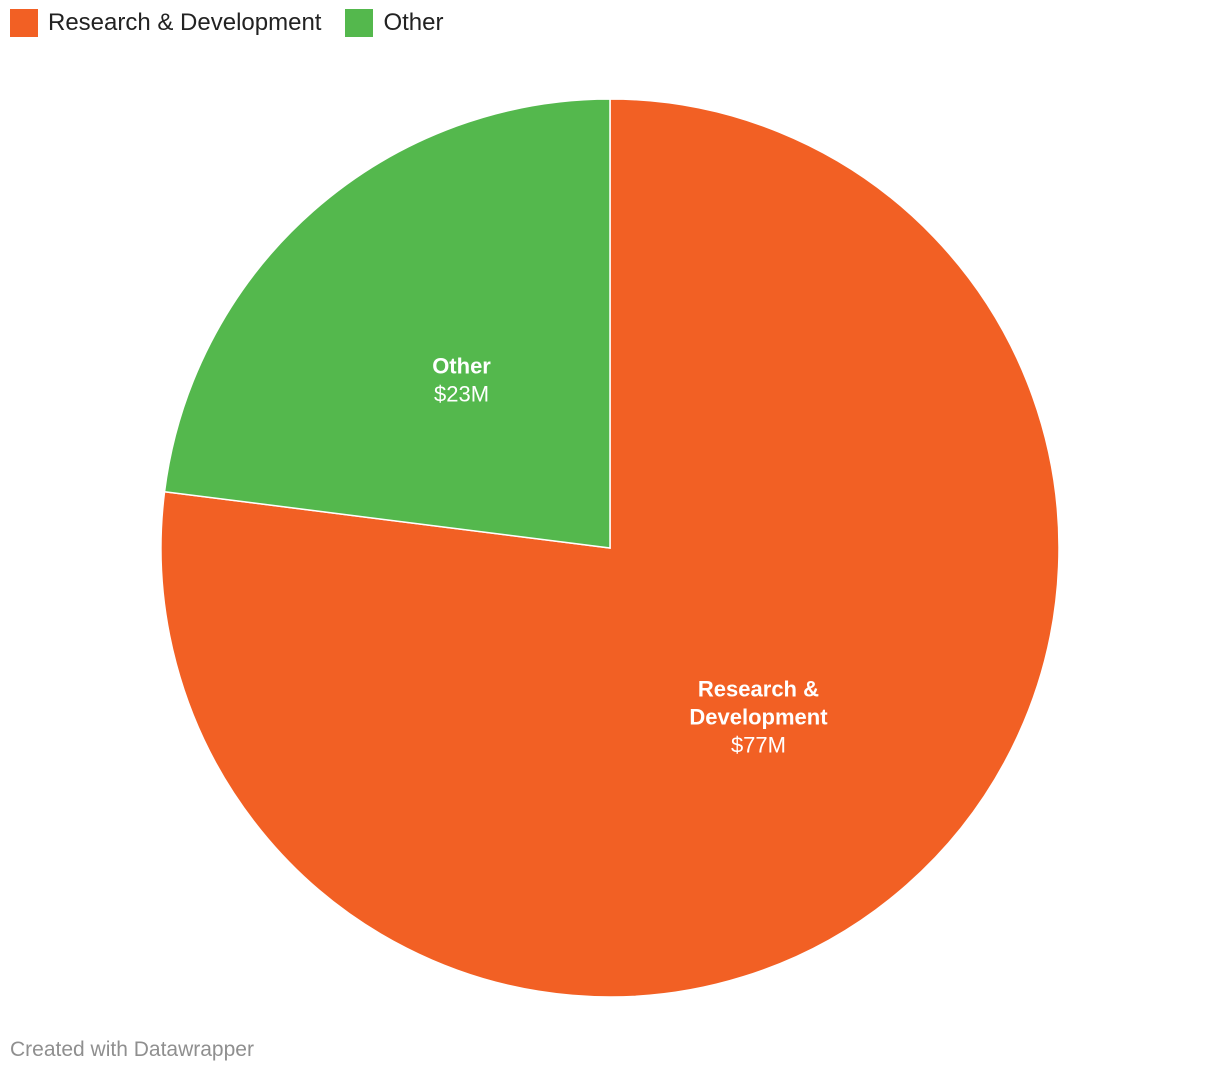 This screenshot has height=1074, width=1220. What do you see at coordinates (461, 366) in the screenshot?
I see `slice-name-other-line-1: Other` at bounding box center [461, 366].